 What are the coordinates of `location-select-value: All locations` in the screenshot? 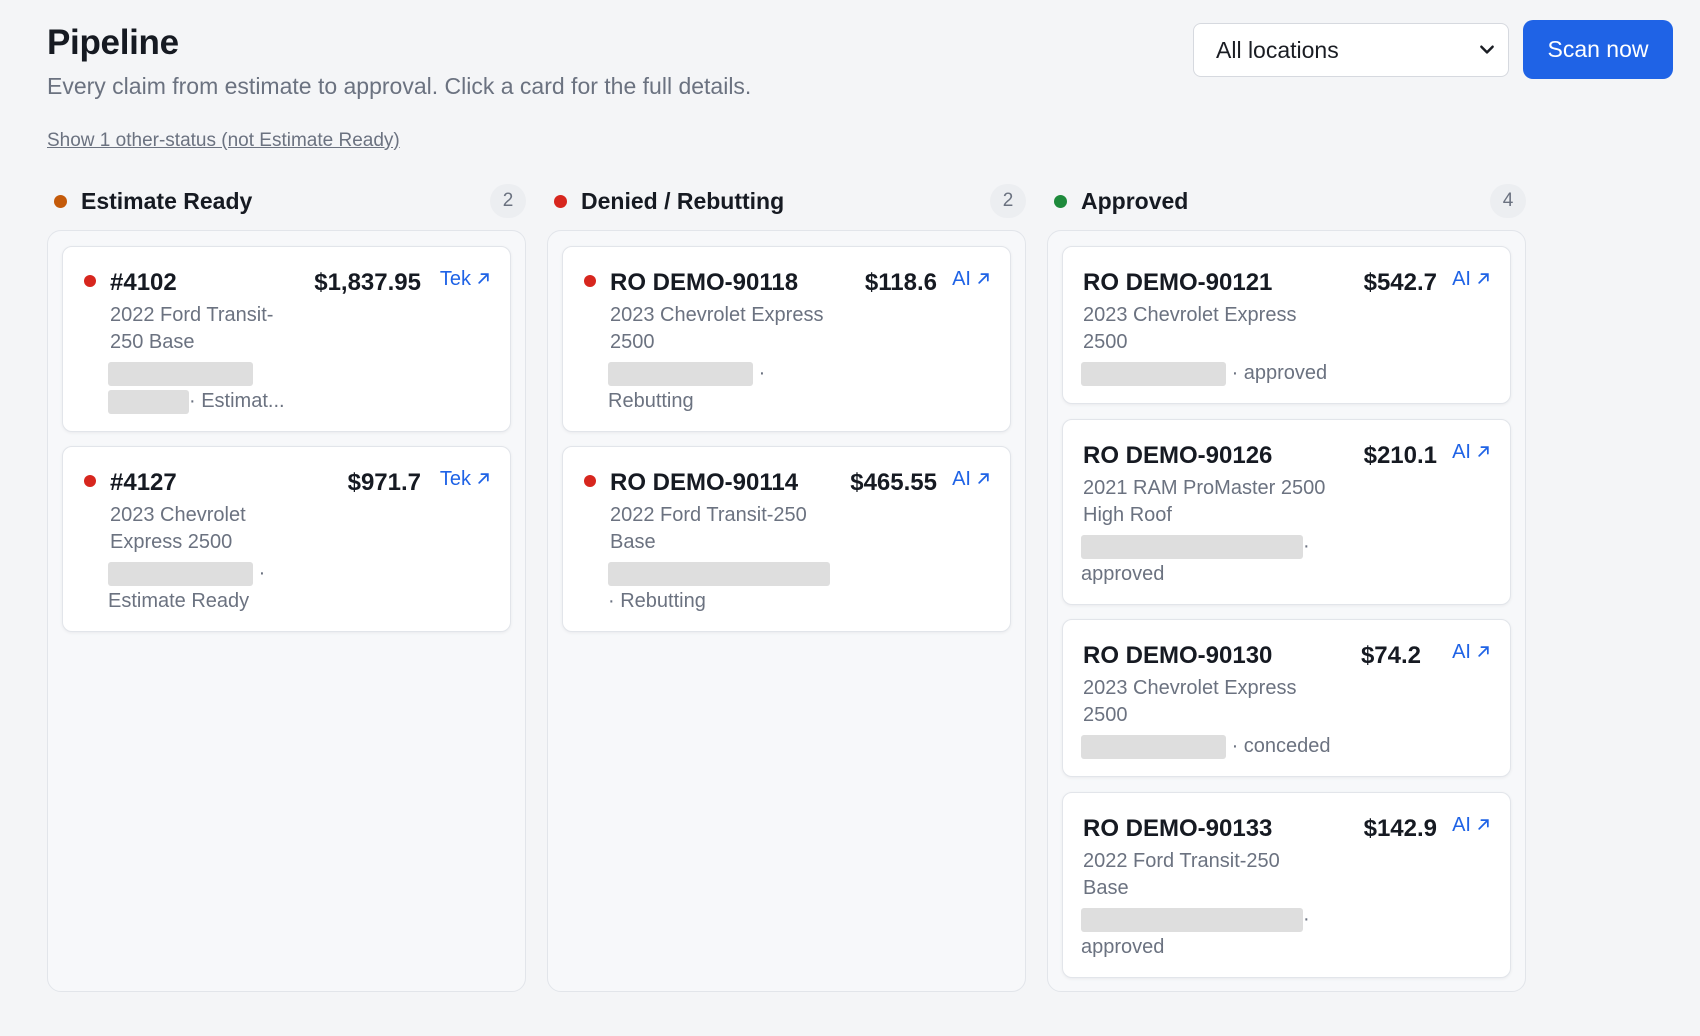 It's located at (1277, 49).